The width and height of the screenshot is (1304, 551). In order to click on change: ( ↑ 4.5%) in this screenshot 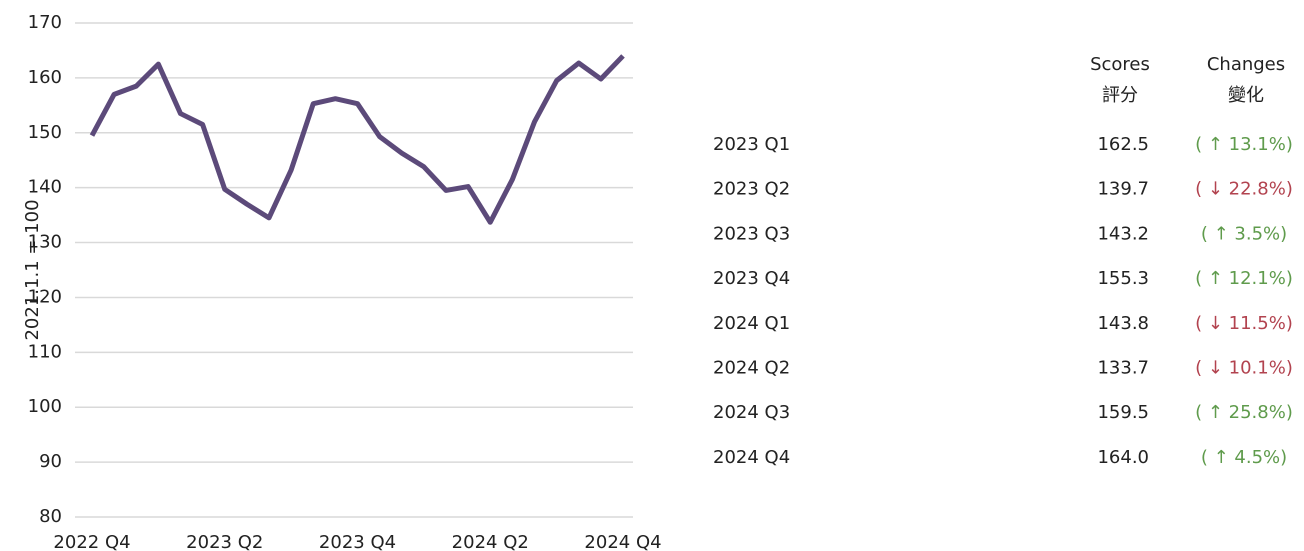, I will do `click(1244, 457)`.